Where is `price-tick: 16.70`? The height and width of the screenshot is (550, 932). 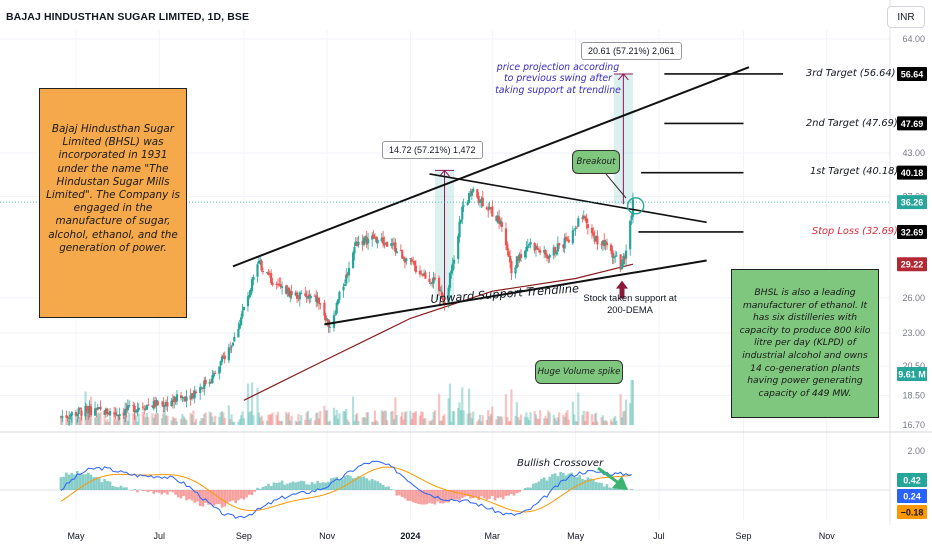 price-tick: 16.70 is located at coordinates (913, 425).